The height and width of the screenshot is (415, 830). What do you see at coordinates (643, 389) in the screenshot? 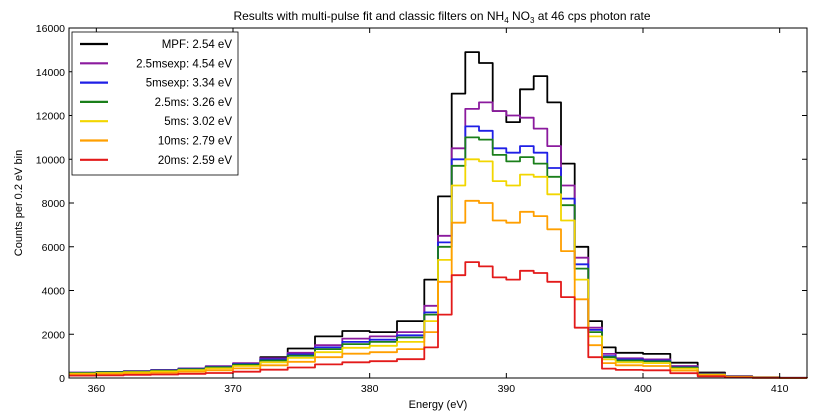
I see `x-tick-label: 400` at bounding box center [643, 389].